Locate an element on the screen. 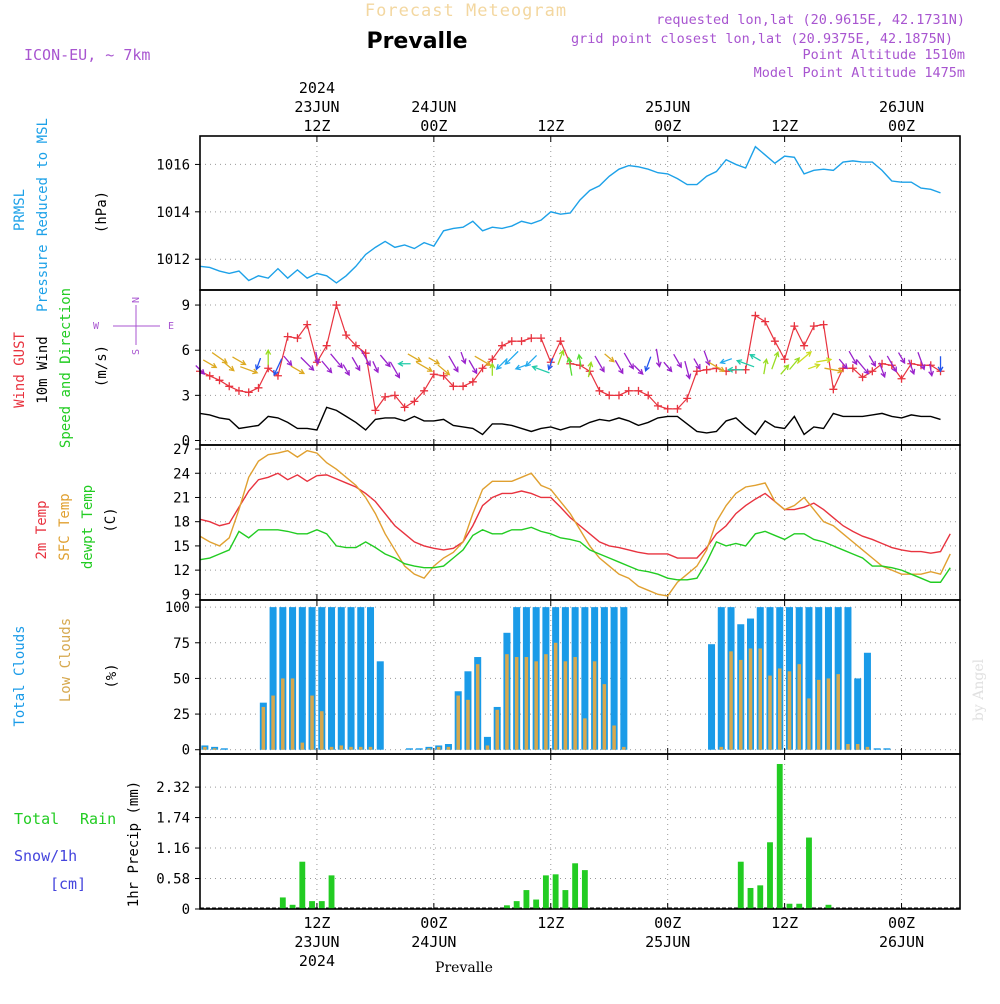  y-tick-label: 1.74 is located at coordinates (173, 819).